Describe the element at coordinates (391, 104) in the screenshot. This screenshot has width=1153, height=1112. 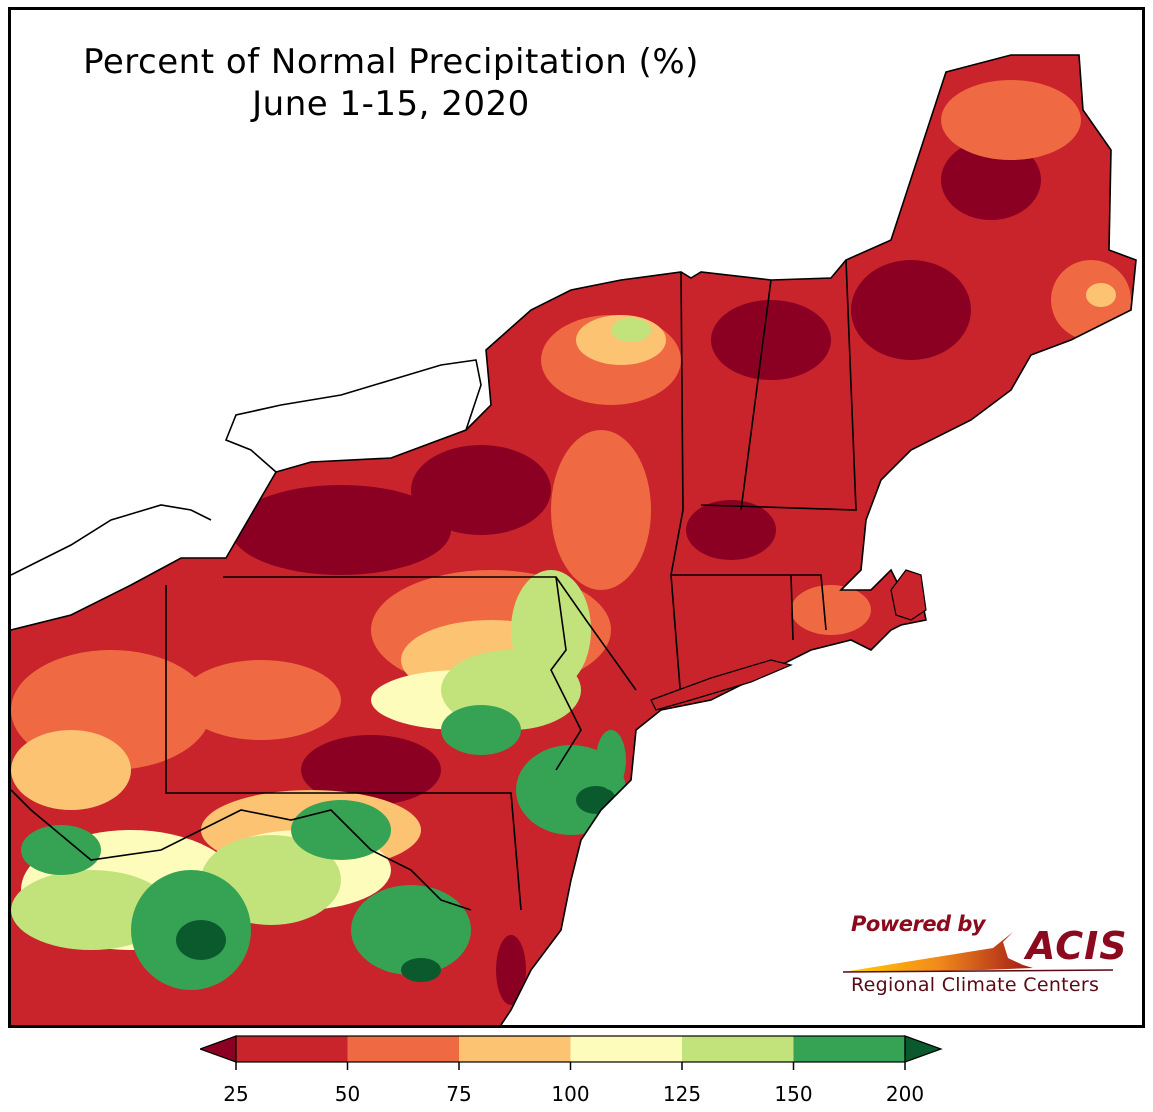
I see `map-subtitle: June 1-15, 2020` at that location.